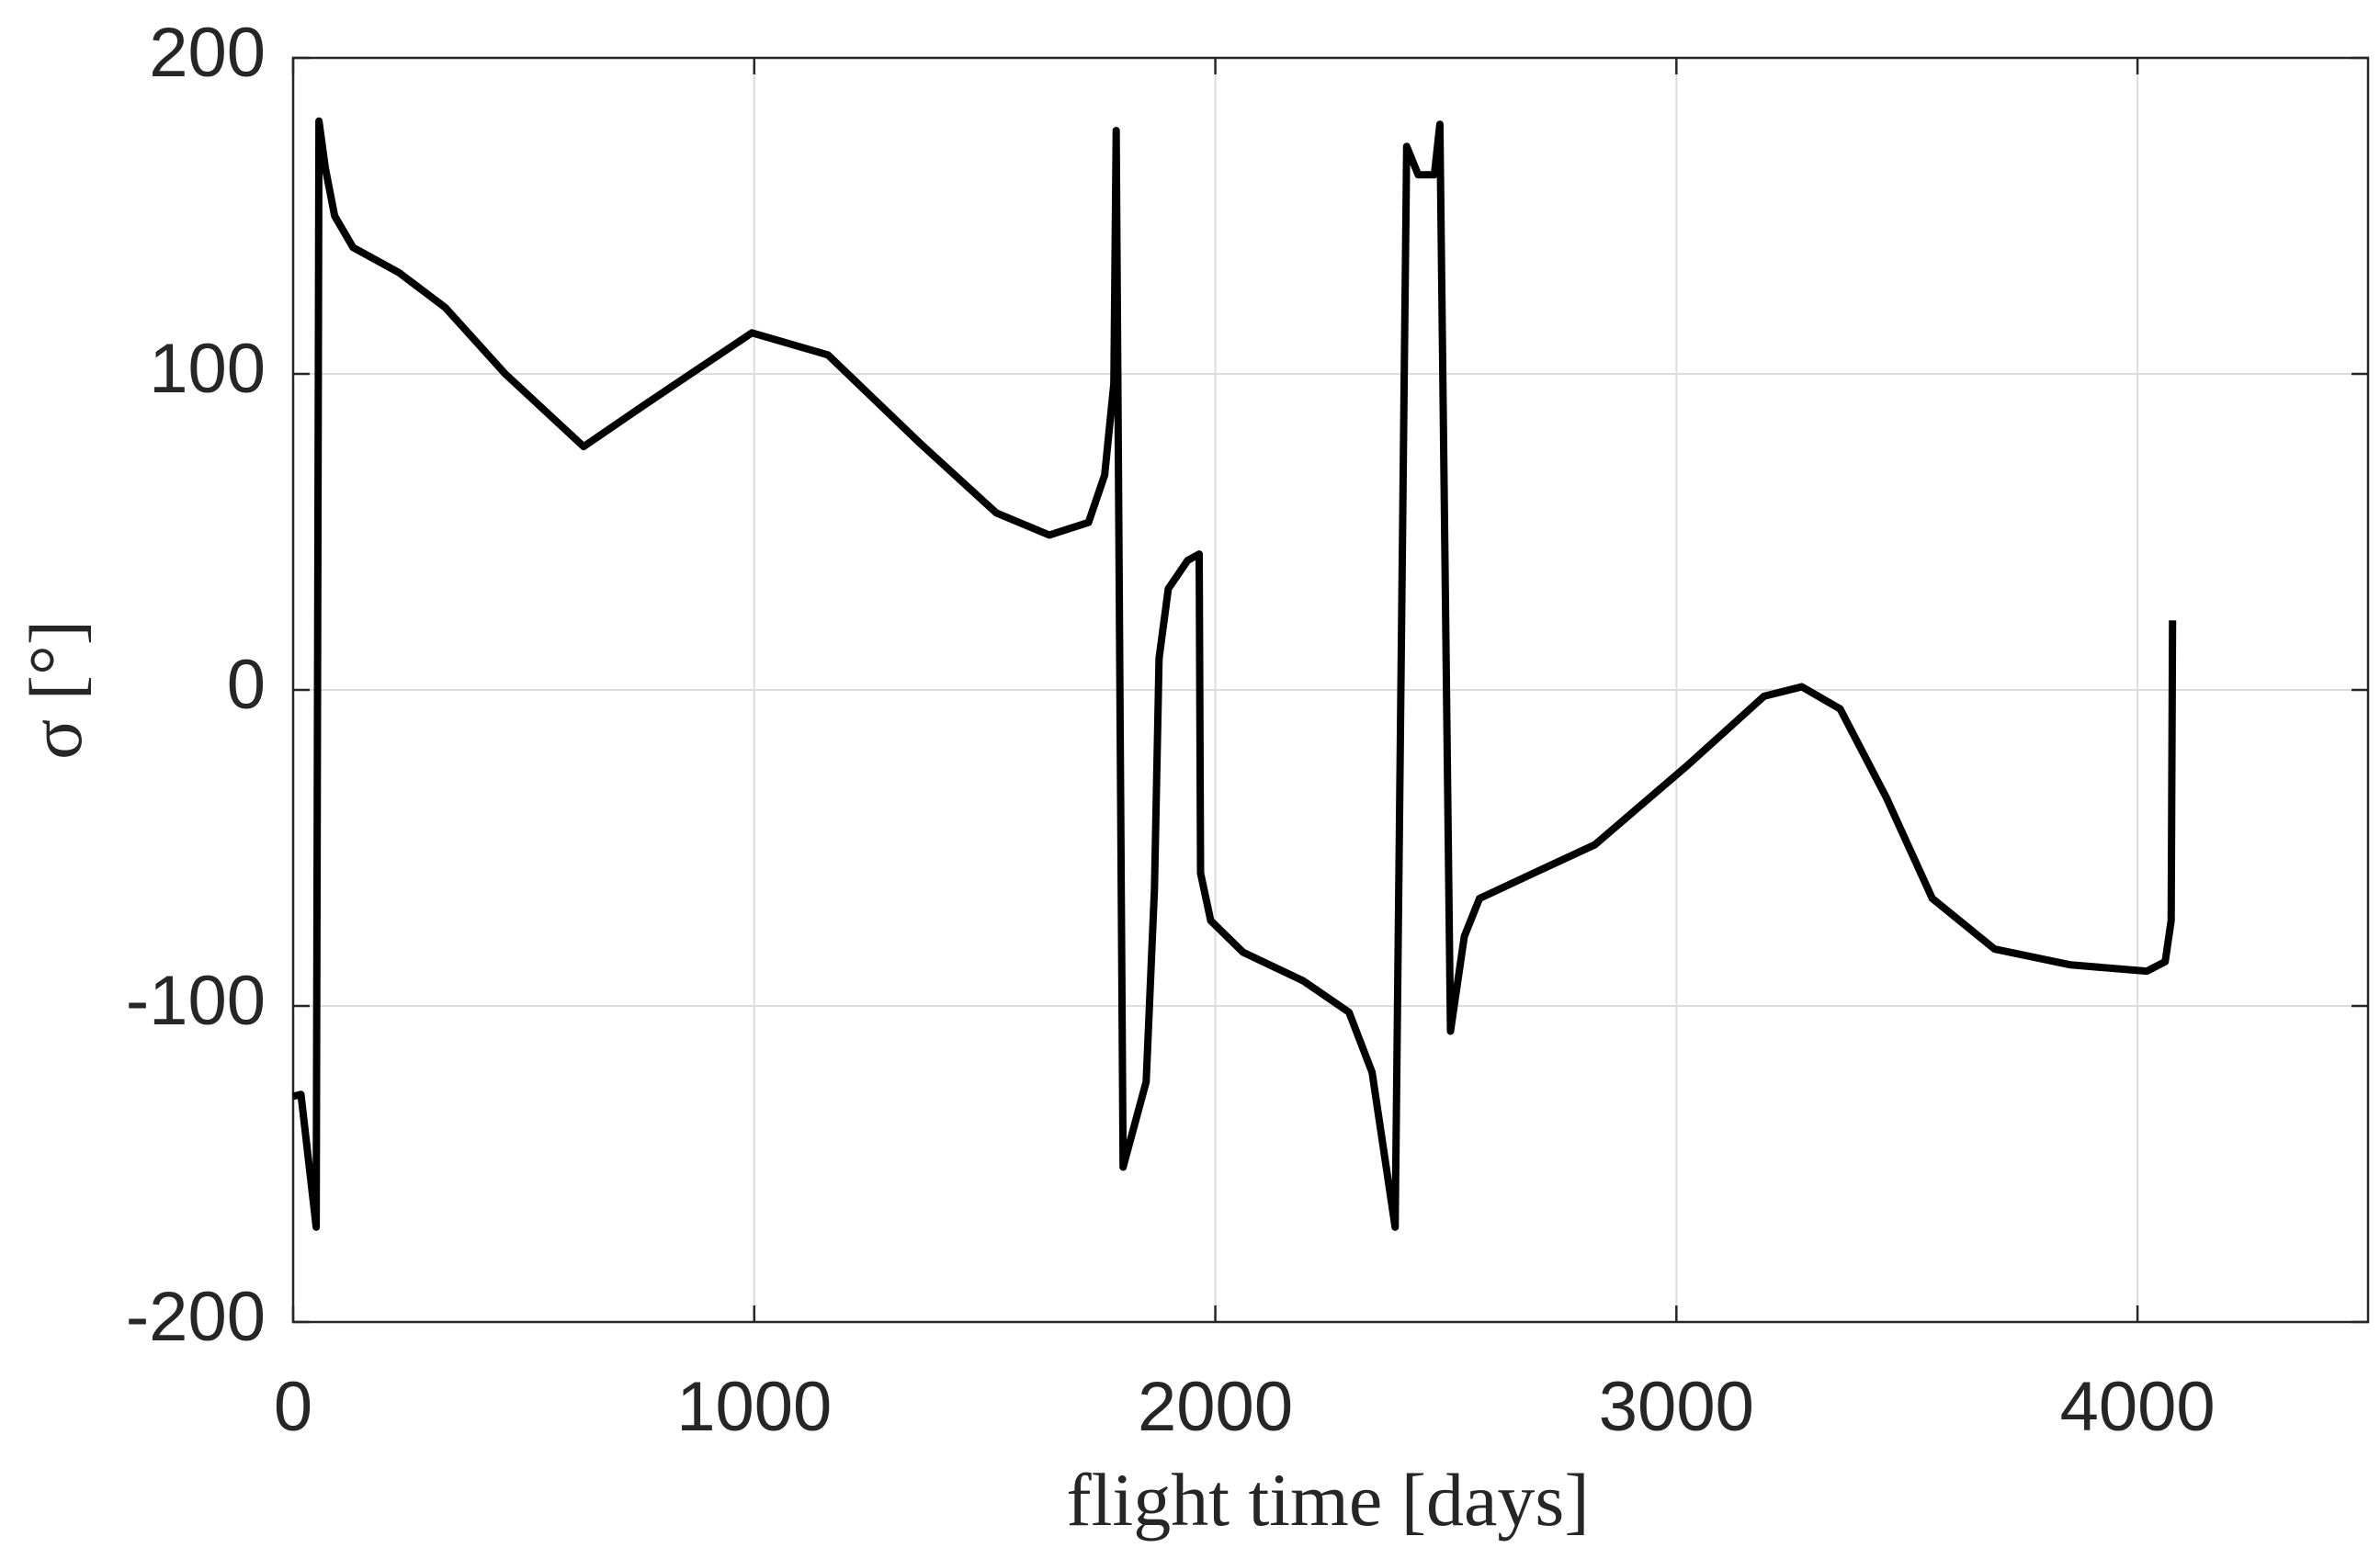 The height and width of the screenshot is (1559, 2380). What do you see at coordinates (1327, 1500) in the screenshot?
I see `x-axis-label: flight time [days]` at bounding box center [1327, 1500].